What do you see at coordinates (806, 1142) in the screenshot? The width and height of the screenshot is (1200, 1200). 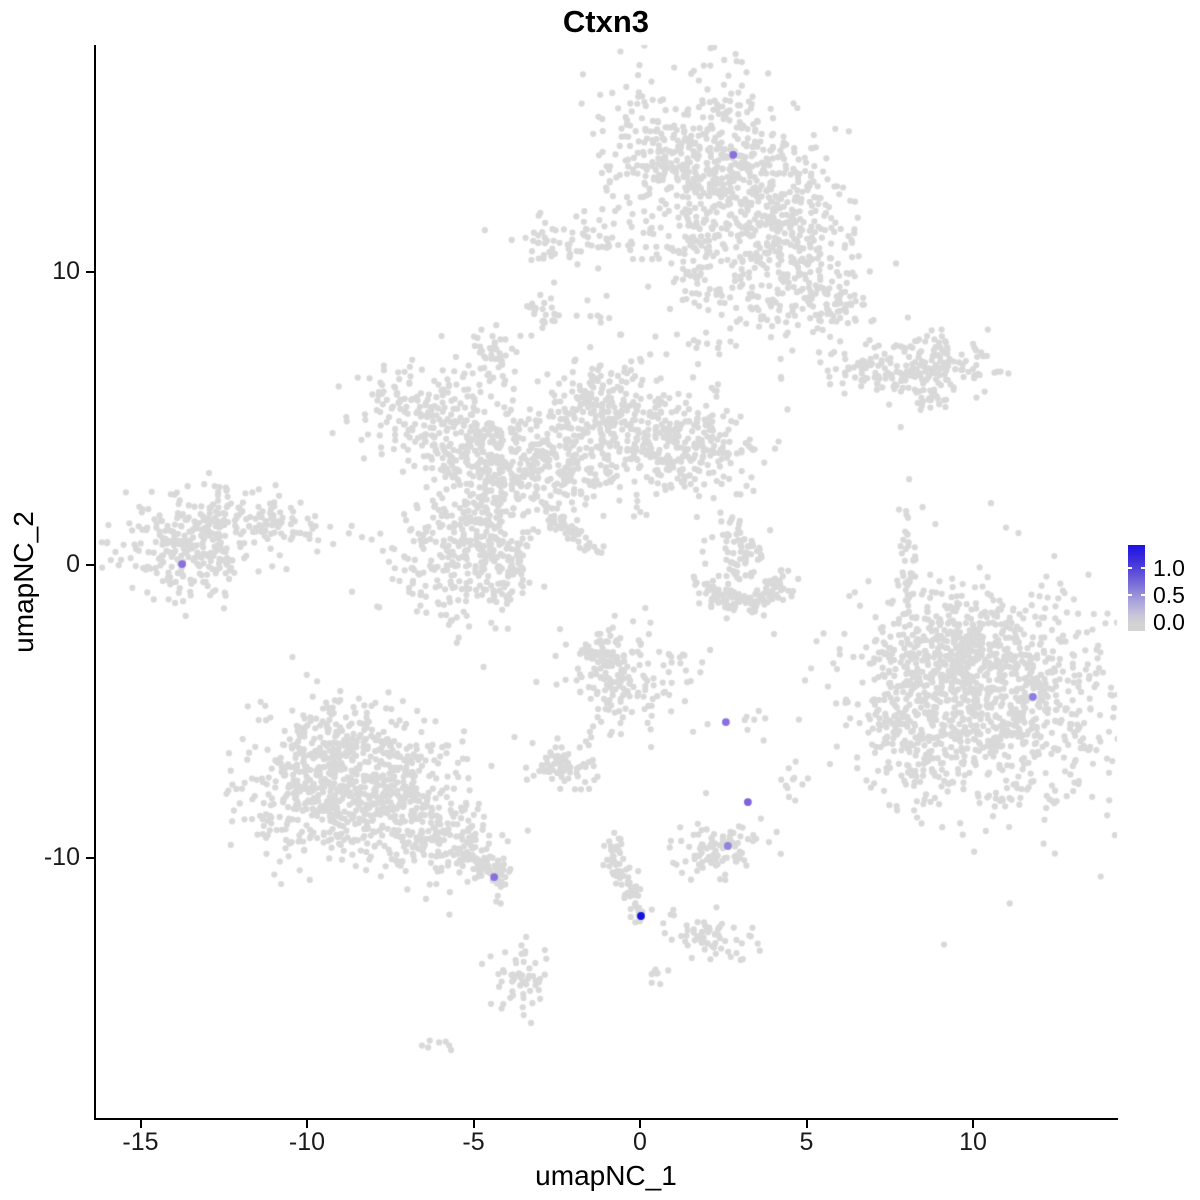 I see `x-tick-label: 5` at bounding box center [806, 1142].